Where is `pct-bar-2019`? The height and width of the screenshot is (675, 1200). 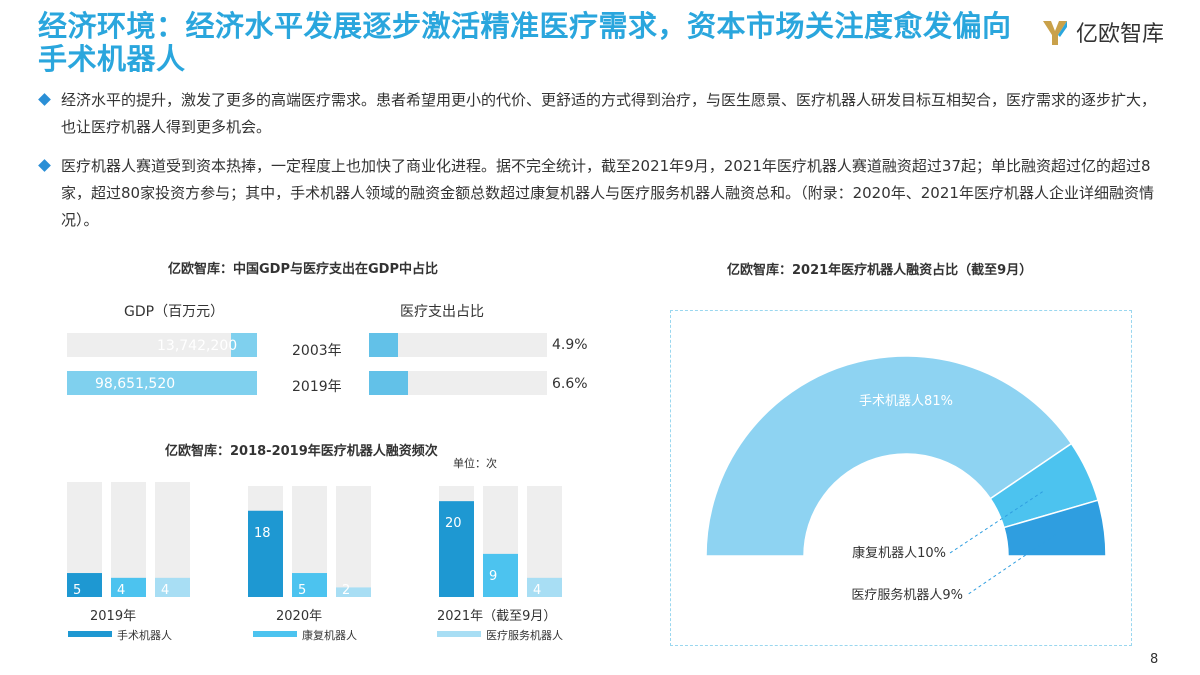 pct-bar-2019 is located at coordinates (389, 383).